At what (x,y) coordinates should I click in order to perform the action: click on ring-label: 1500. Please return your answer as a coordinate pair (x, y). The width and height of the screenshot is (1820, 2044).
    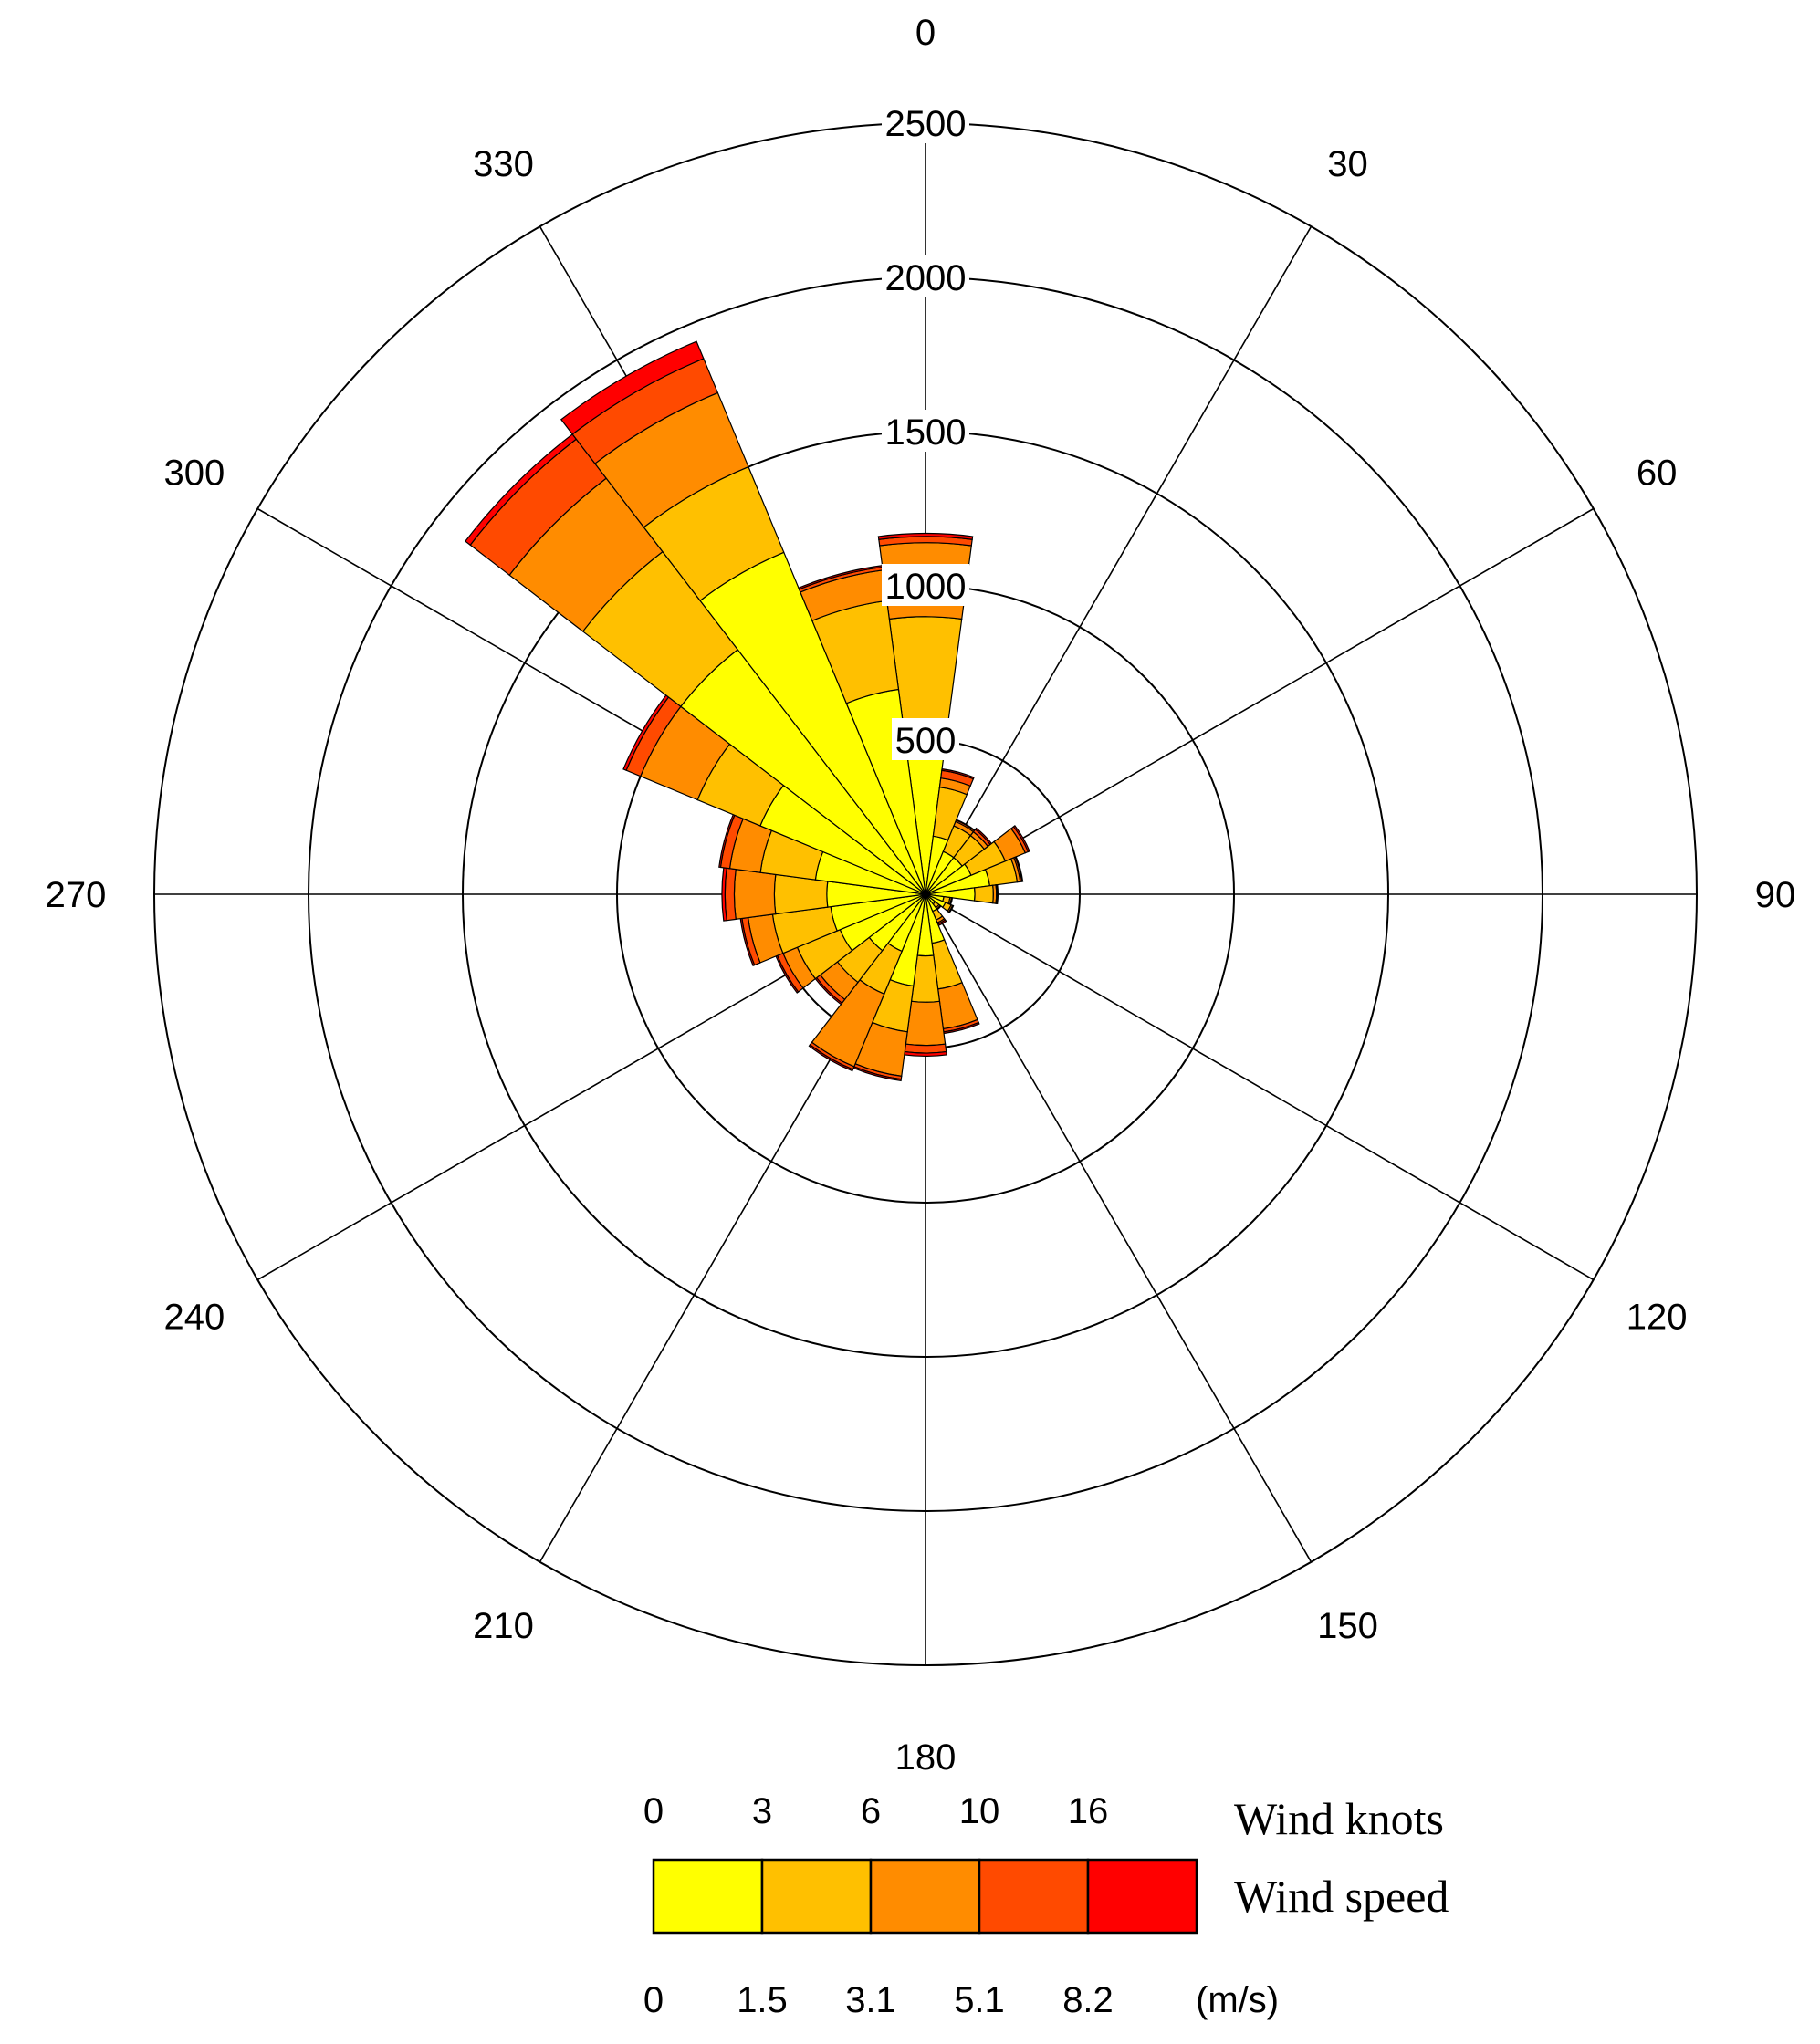
    Looking at the image, I should click on (926, 432).